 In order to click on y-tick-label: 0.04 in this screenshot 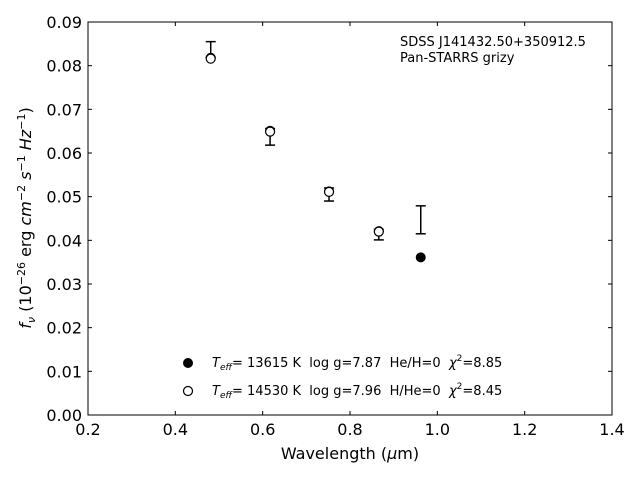, I will do `click(64, 240)`.